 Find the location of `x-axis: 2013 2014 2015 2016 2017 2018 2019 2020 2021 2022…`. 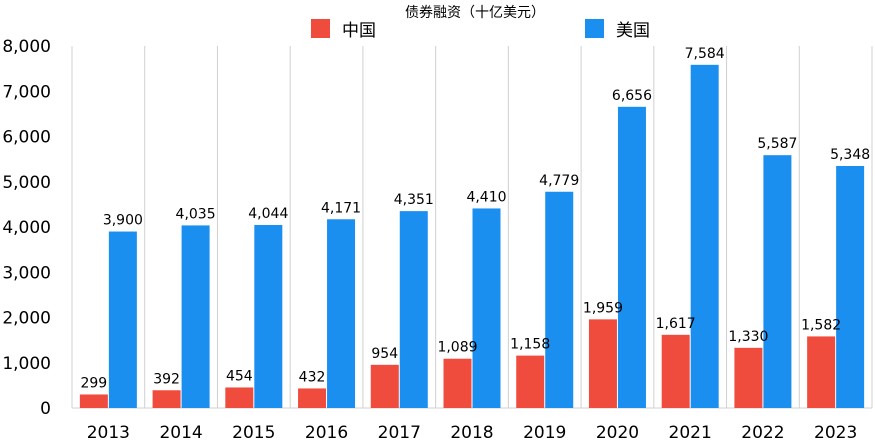

x-axis: 2013 2014 2015 2016 2017 2018 2019 2020 2021 2022… is located at coordinates (472, 432).